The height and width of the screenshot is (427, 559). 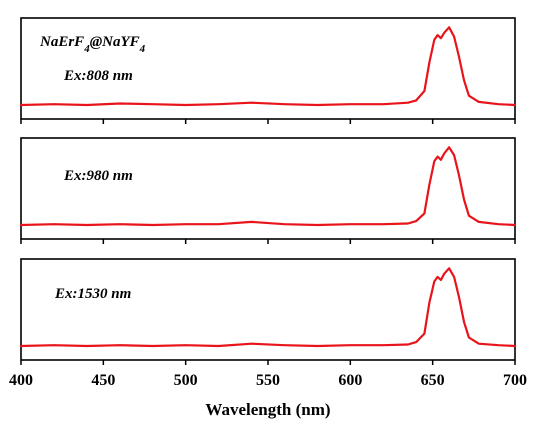 I want to click on x-tick-label: 650, so click(x=433, y=380).